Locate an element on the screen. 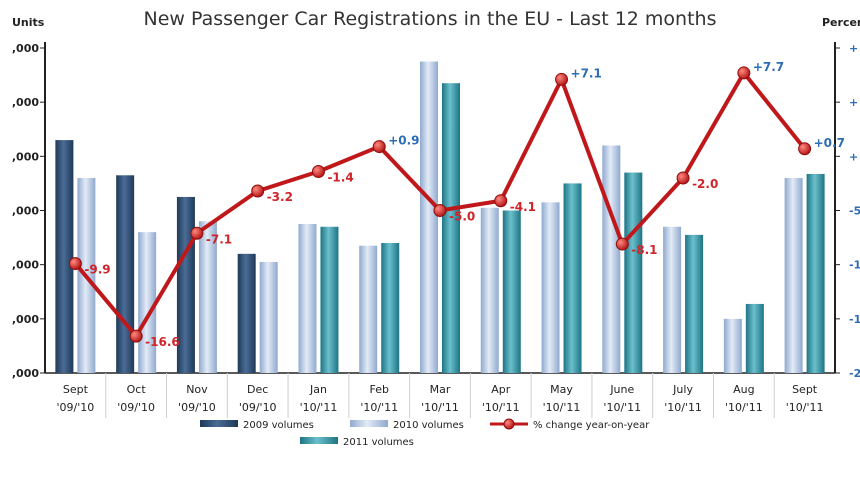  y-axis-title: Units is located at coordinates (28, 22).